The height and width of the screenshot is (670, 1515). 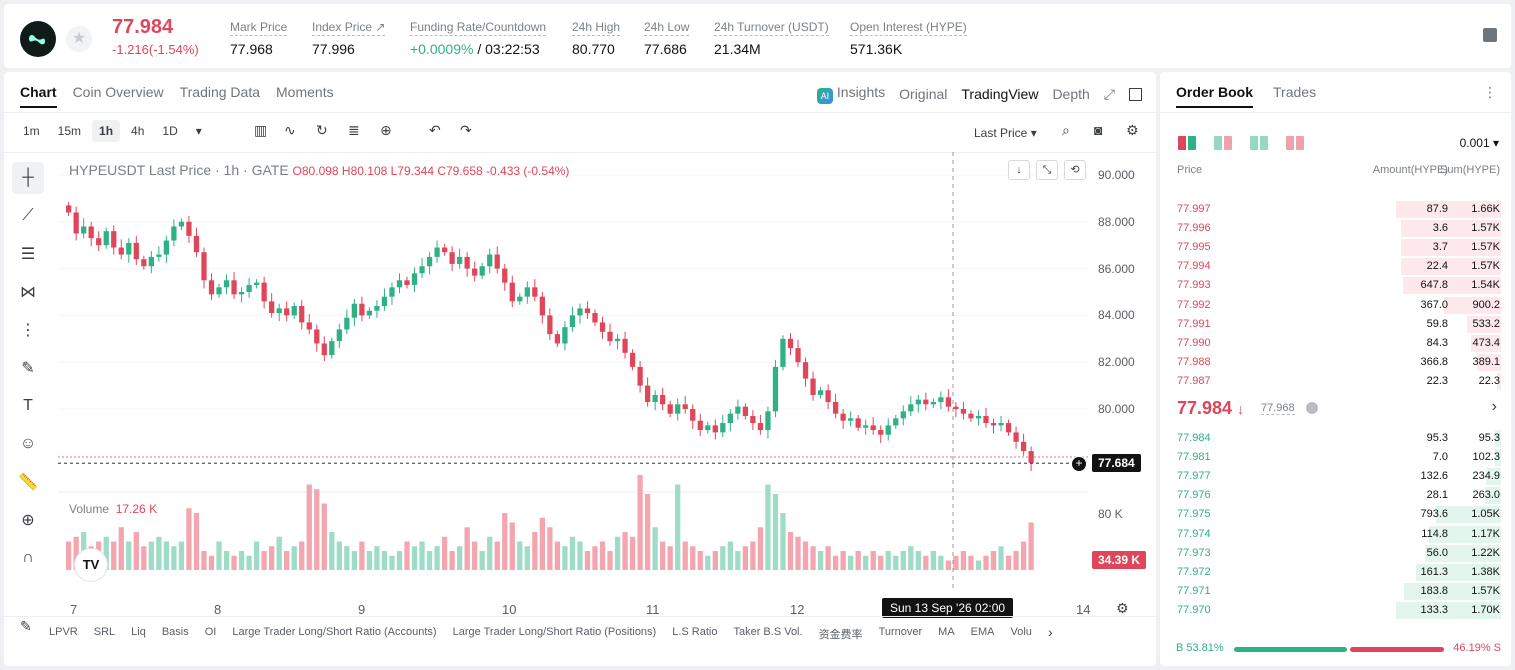 I want to click on bid-row: 77.972 161.3 1.38K, so click(x=1335, y=572).